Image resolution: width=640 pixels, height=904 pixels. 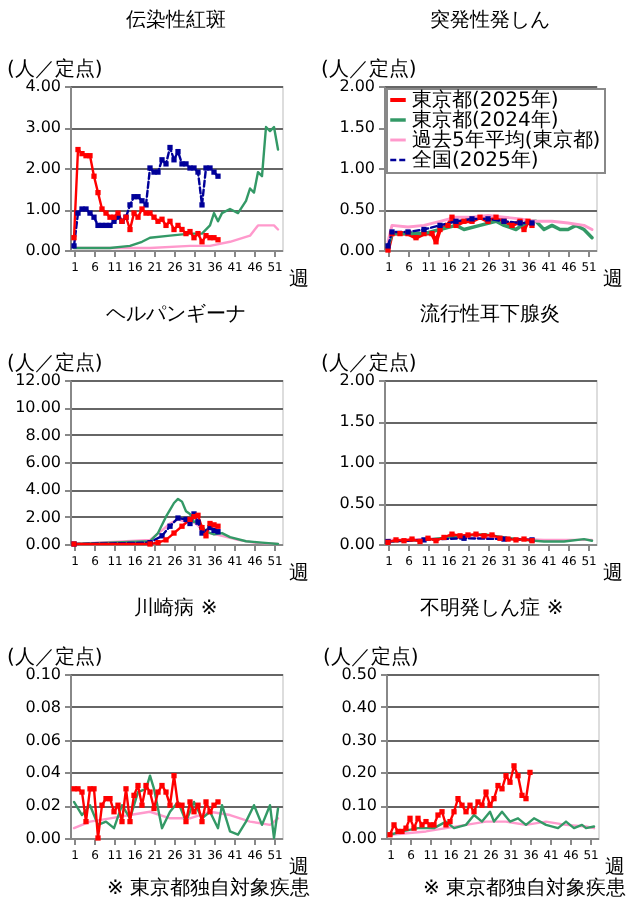 I want to click on y-tick-label: 0.30, so click(x=359, y=739).